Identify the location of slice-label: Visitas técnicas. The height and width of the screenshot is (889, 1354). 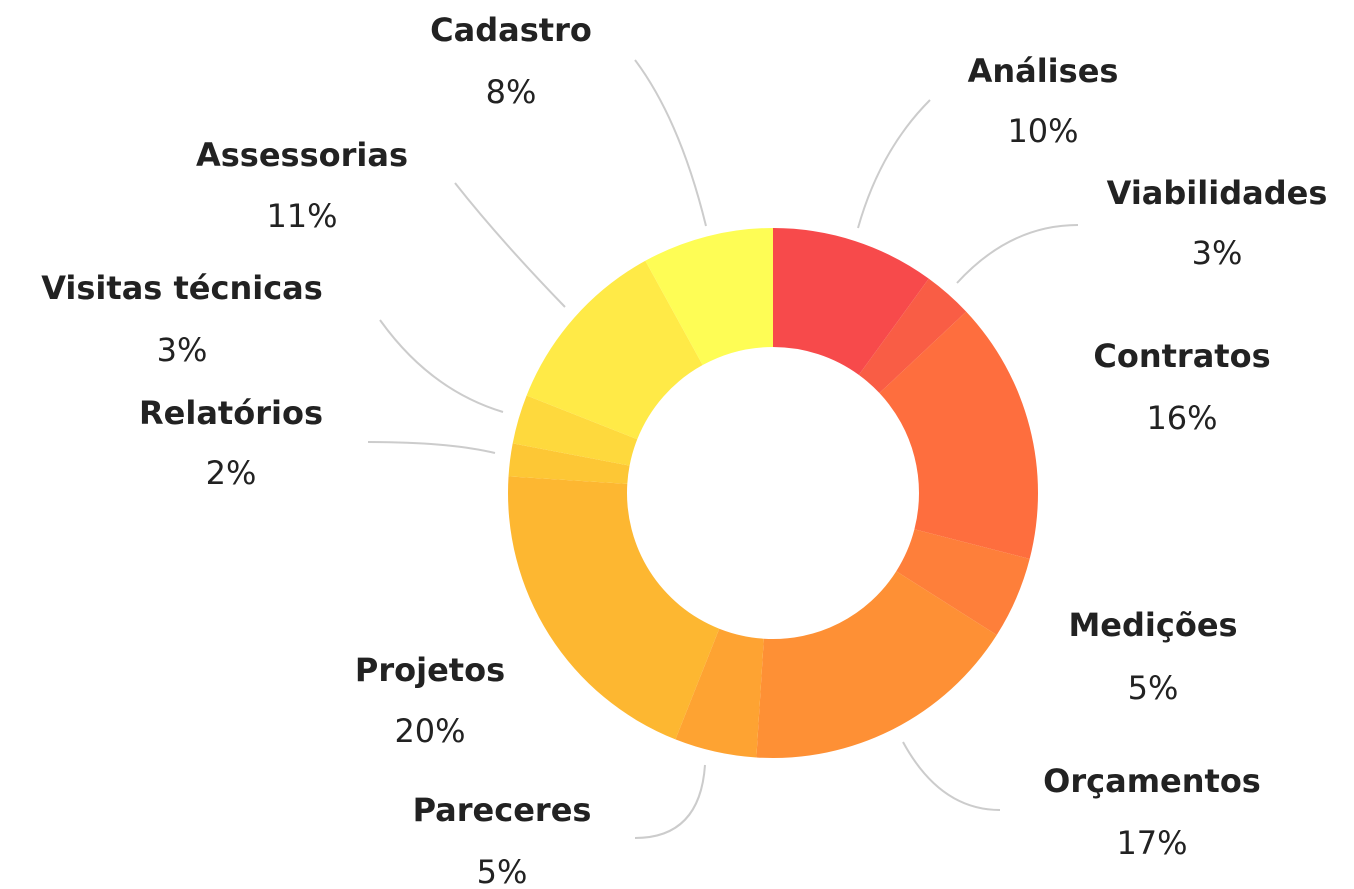
(182, 288).